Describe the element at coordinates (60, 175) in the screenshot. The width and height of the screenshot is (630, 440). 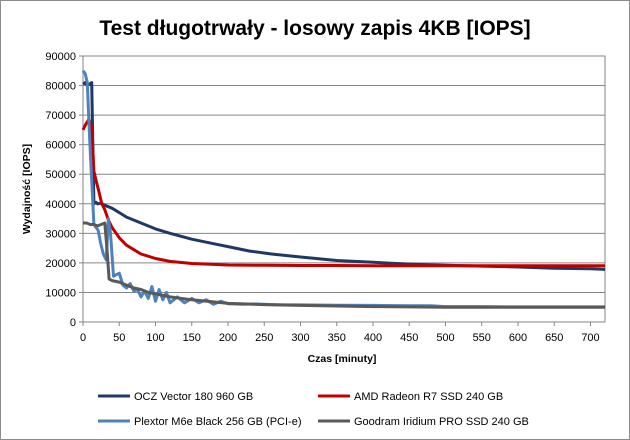
I see `y-tick-label: 50000` at that location.